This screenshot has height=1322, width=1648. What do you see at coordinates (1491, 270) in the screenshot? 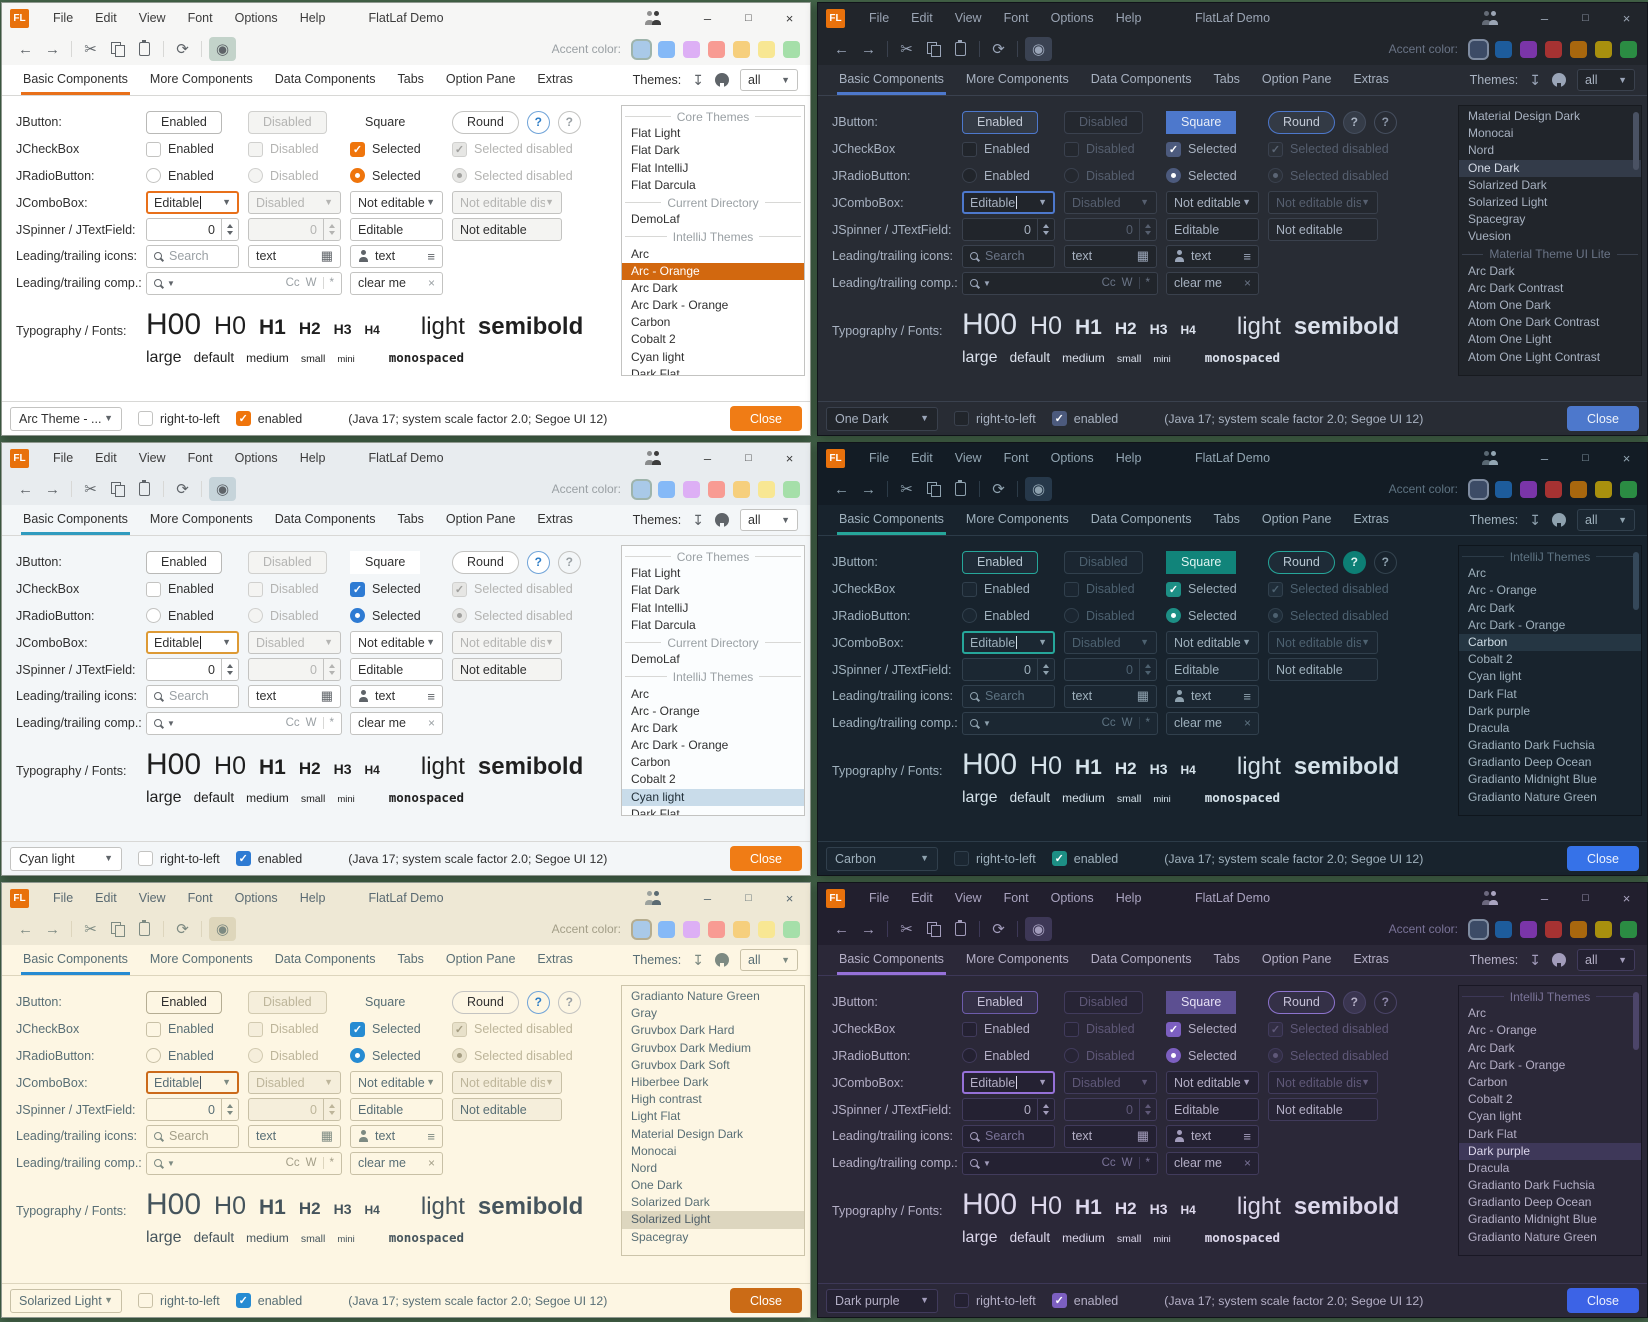
I see `theme-list-item: Arc Dark` at bounding box center [1491, 270].